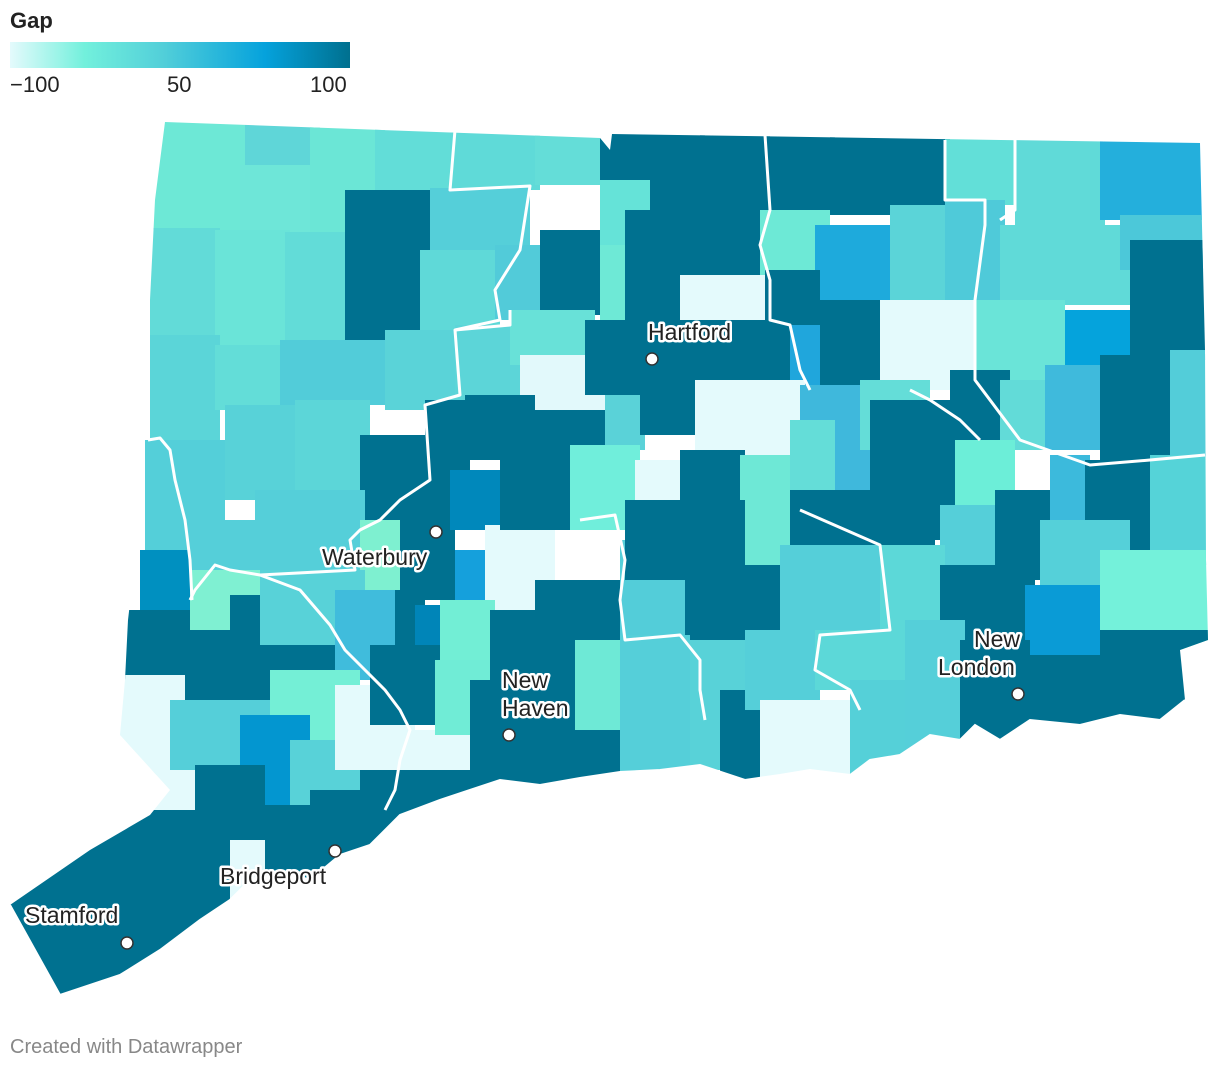 The width and height of the screenshot is (1220, 1072). Describe the element at coordinates (509, 735) in the screenshot. I see `city-dot-new-haven` at that location.